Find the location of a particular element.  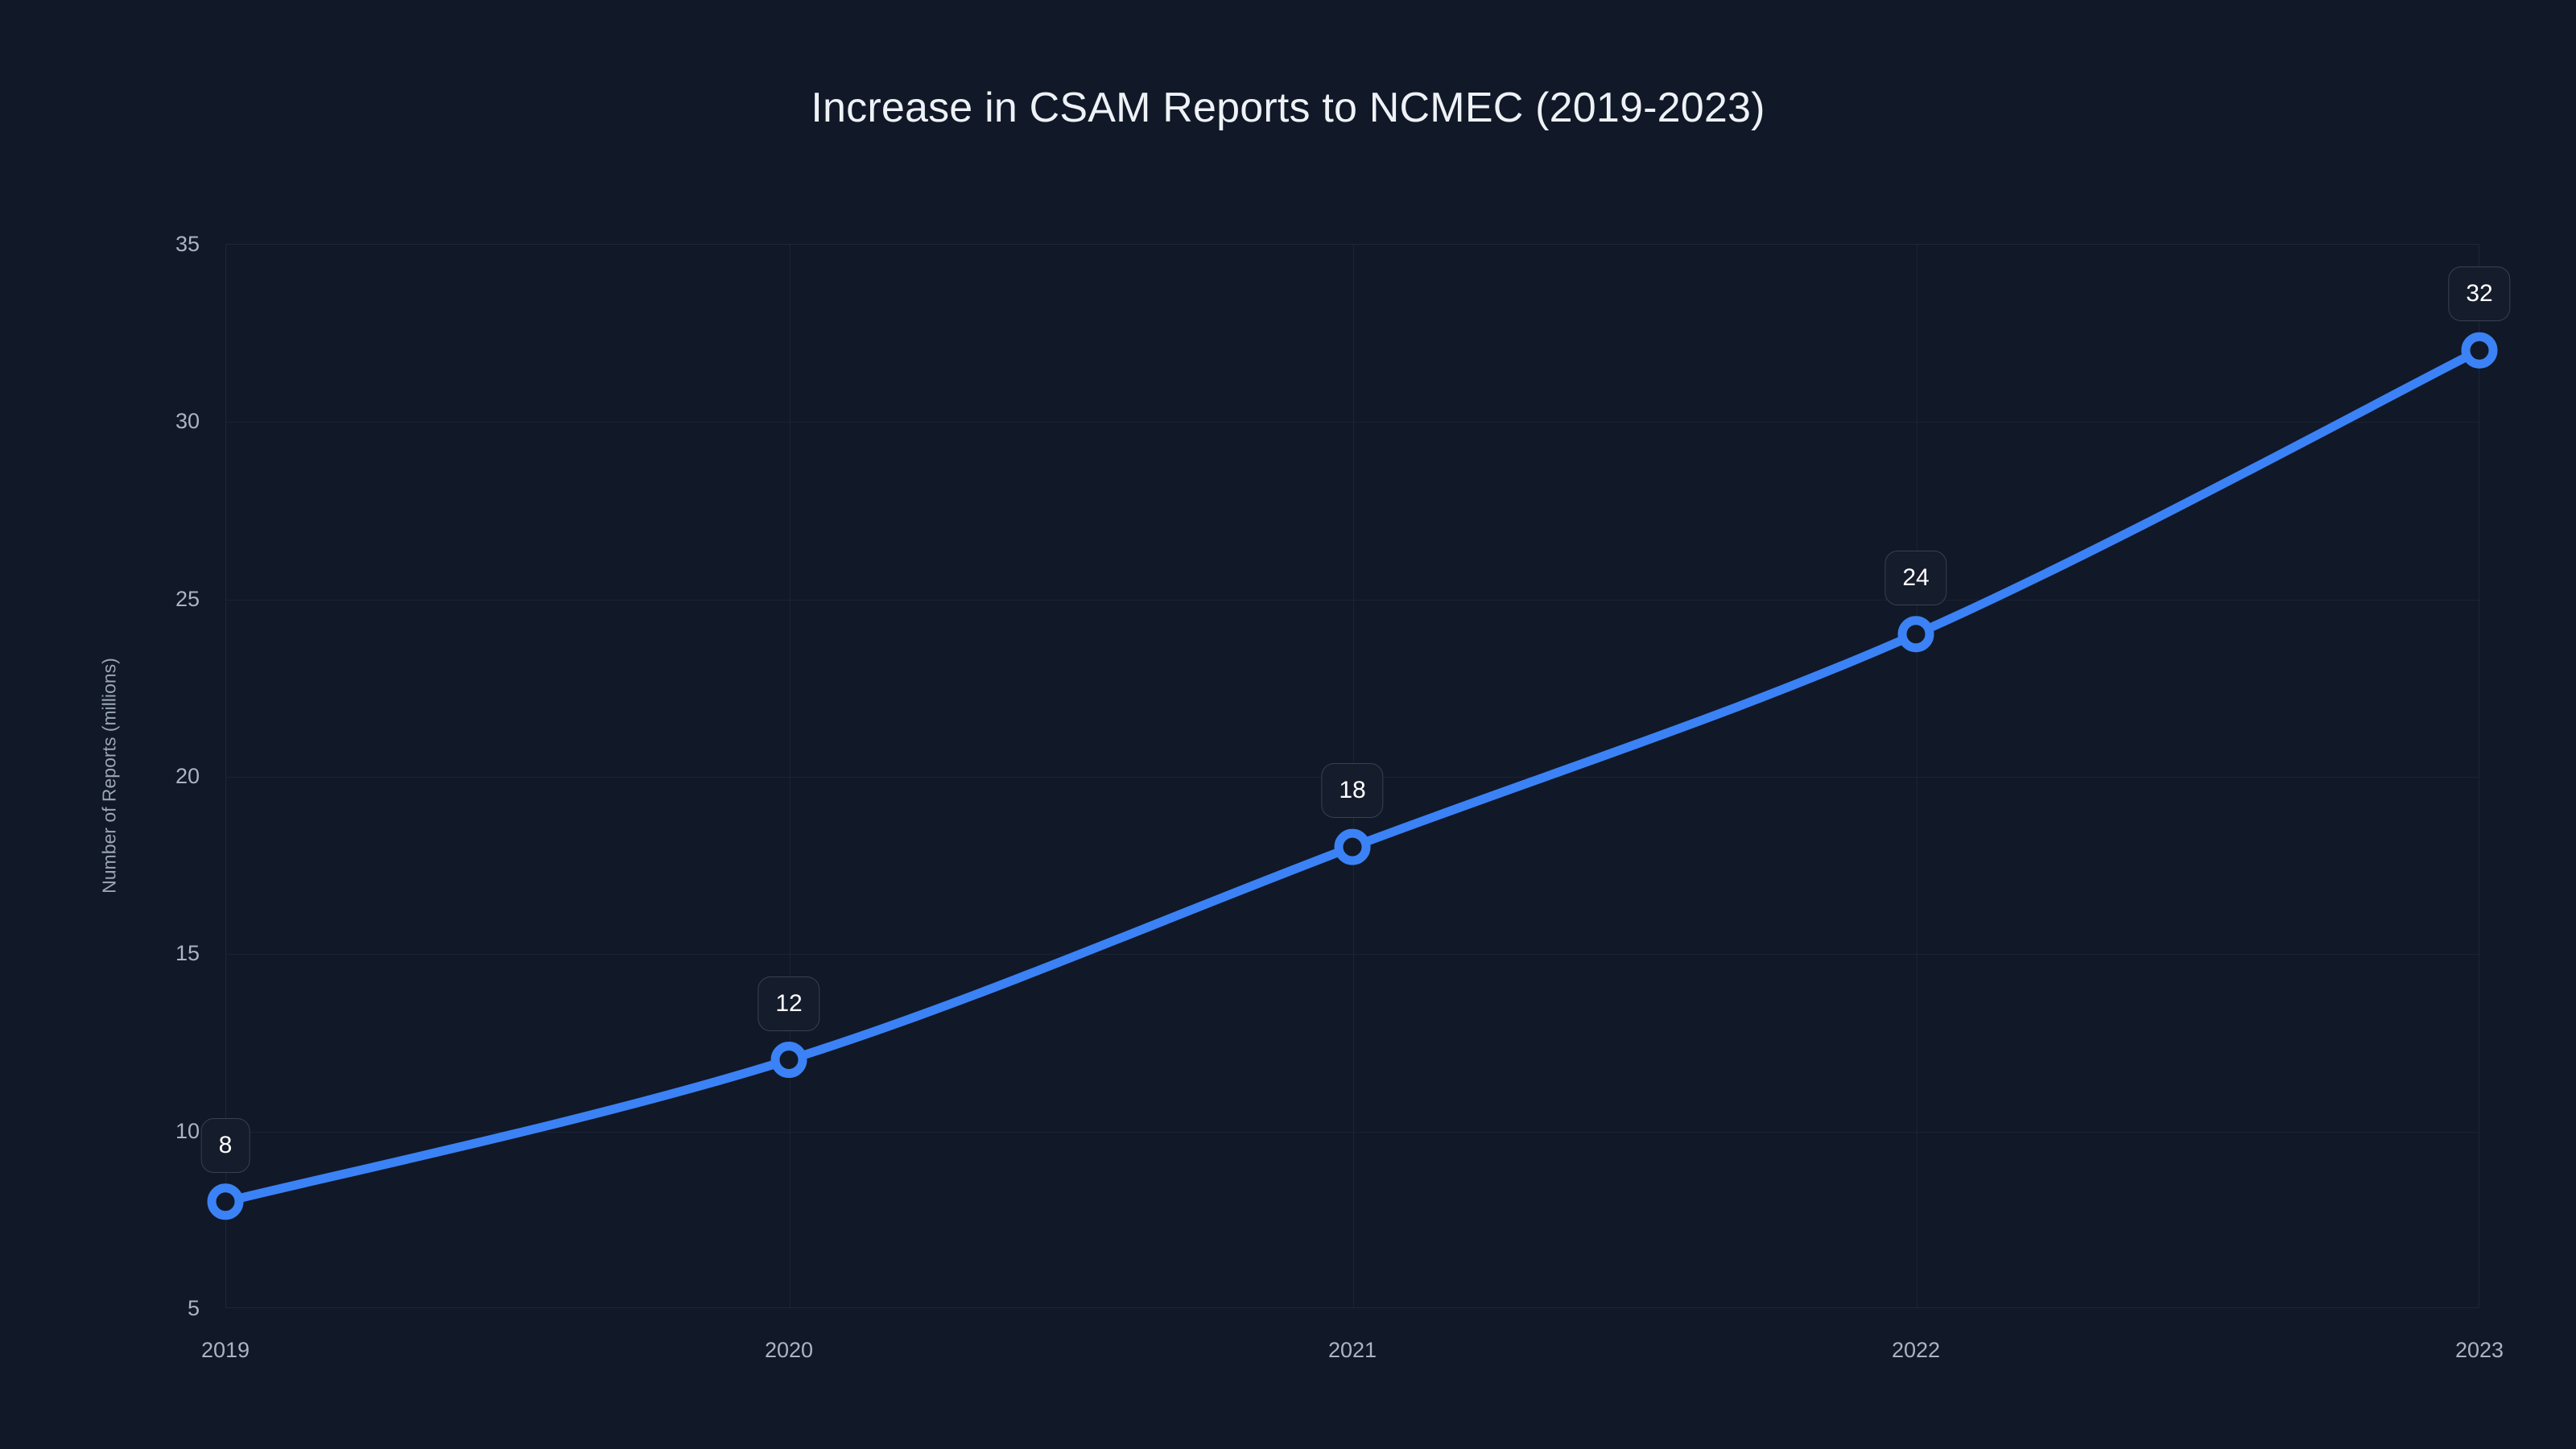

x-axis-tick-label: 2022 is located at coordinates (1916, 1350).